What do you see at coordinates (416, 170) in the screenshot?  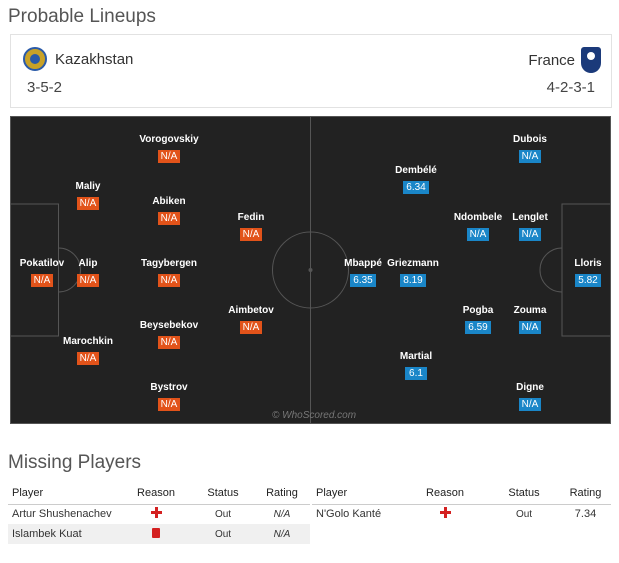 I see `player-name: Dembélé` at bounding box center [416, 170].